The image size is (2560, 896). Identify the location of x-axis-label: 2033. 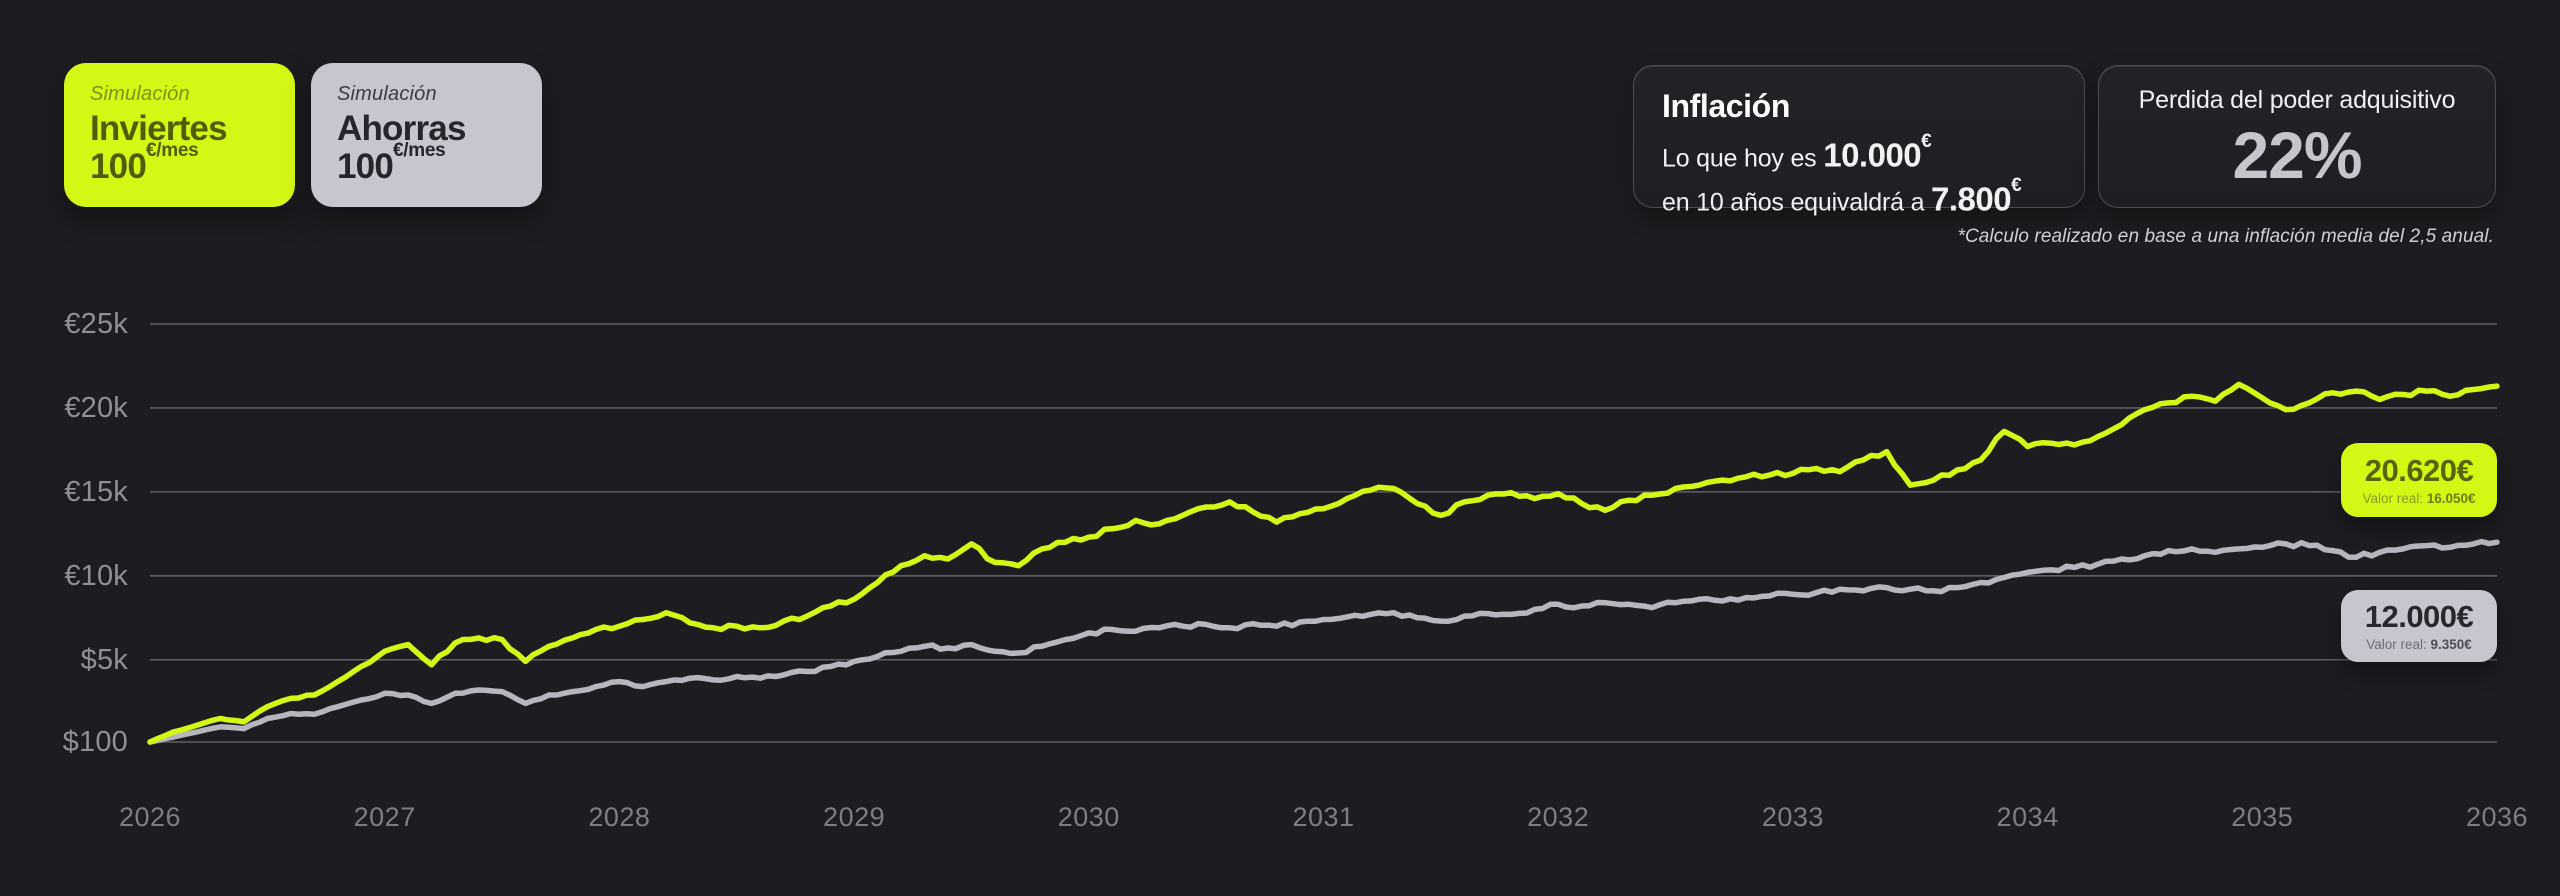
(1792, 817).